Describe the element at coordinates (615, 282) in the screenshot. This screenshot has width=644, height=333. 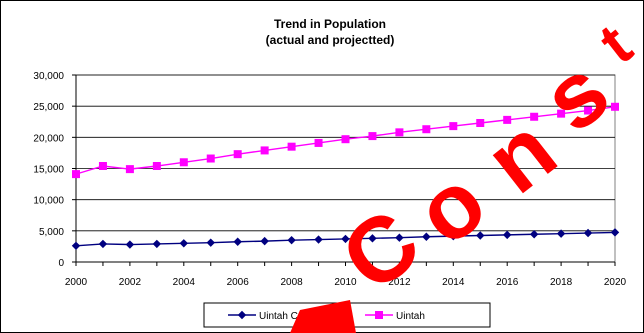
I see `x-tick-label: 2020` at that location.